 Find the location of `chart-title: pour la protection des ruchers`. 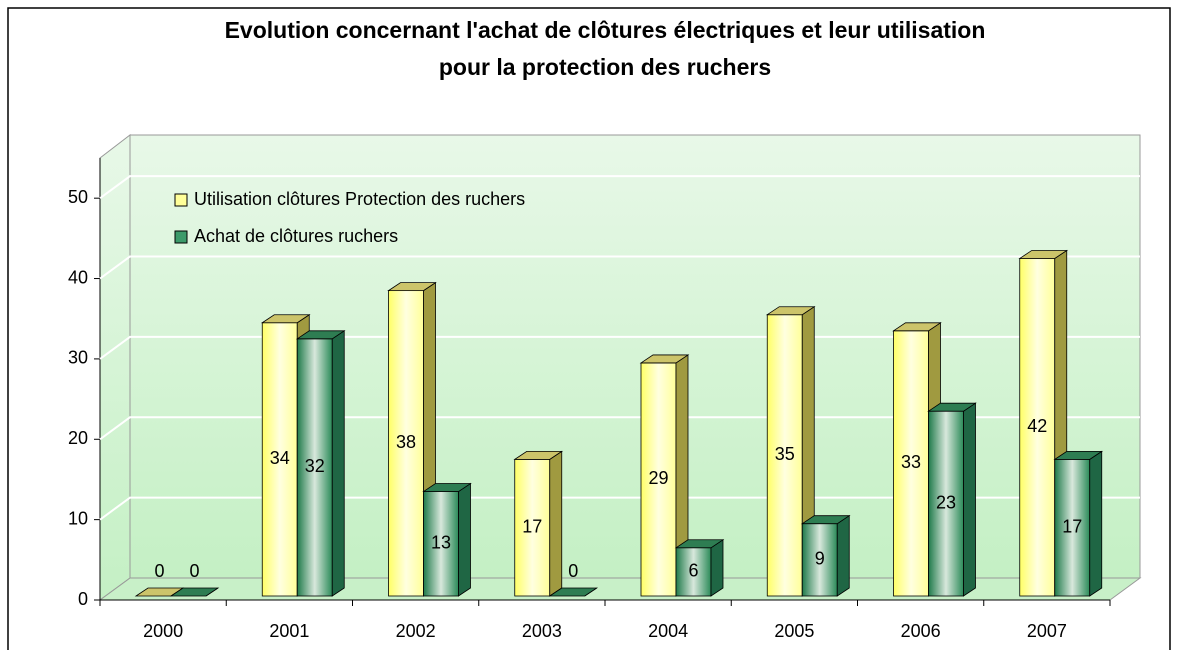

chart-title: pour la protection des ruchers is located at coordinates (605, 67).